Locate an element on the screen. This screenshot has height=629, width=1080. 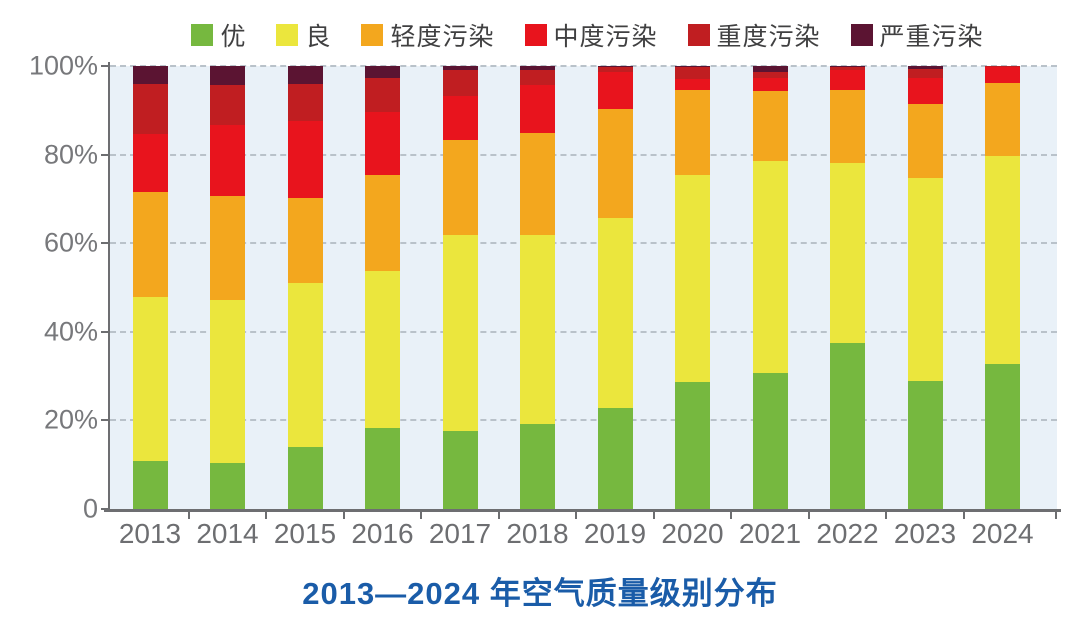
legend-label: 良 is located at coordinates (318, 37).